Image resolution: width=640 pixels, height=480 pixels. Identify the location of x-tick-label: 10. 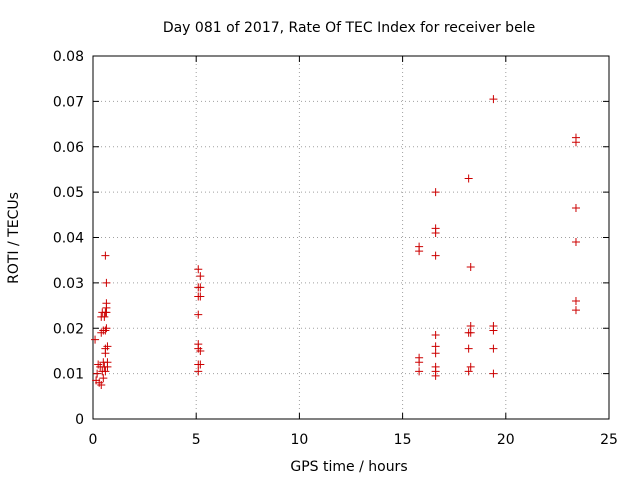
(299, 440).